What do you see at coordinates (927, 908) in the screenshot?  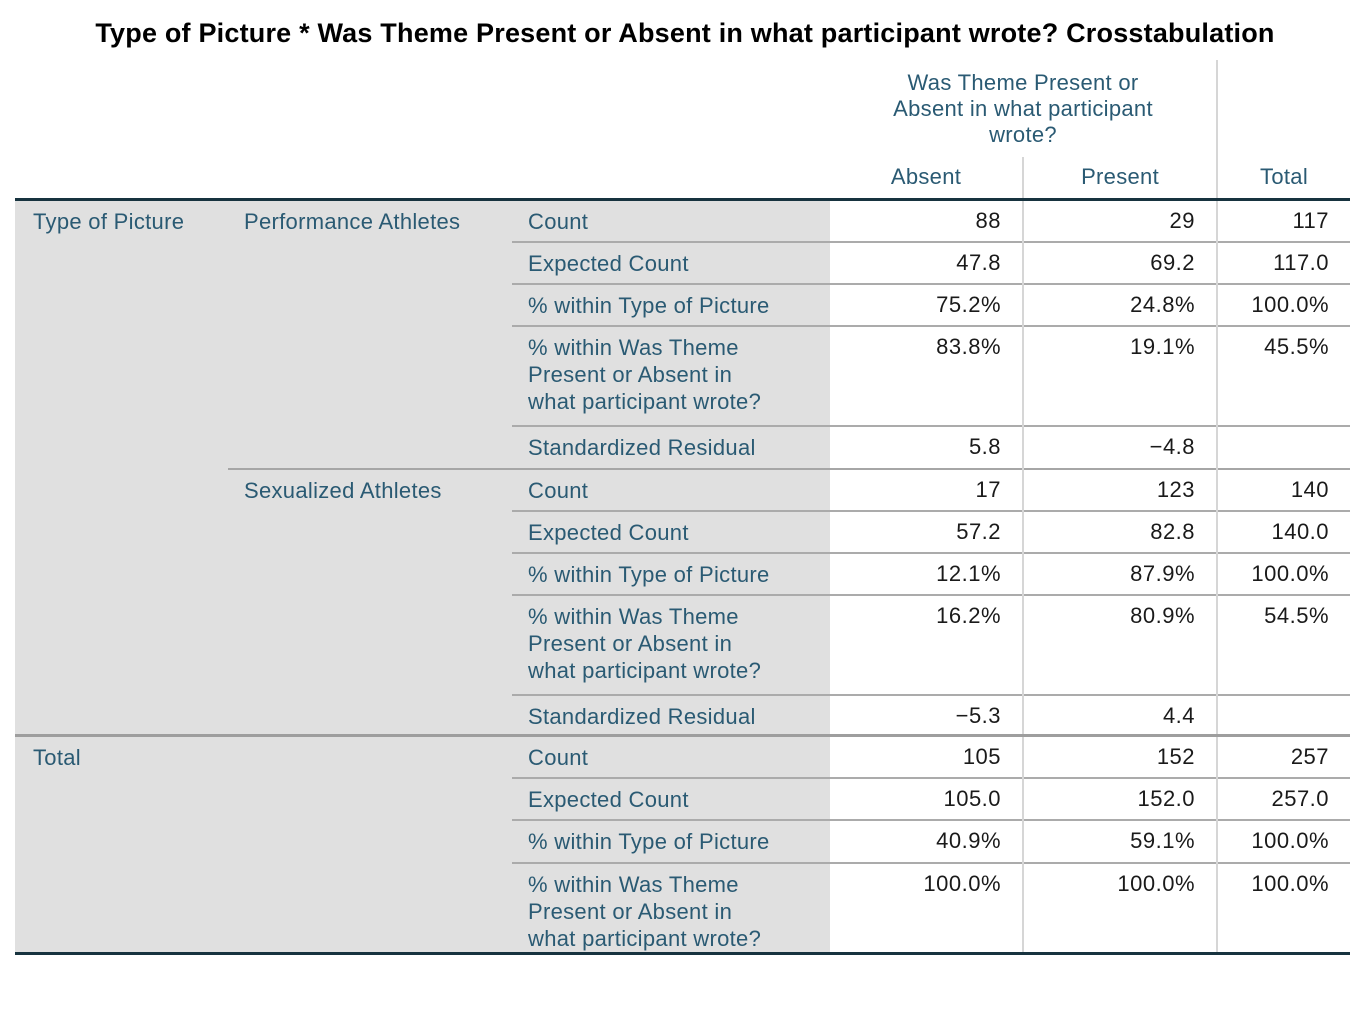 I see `value-cell-absent: 100.0%` at bounding box center [927, 908].